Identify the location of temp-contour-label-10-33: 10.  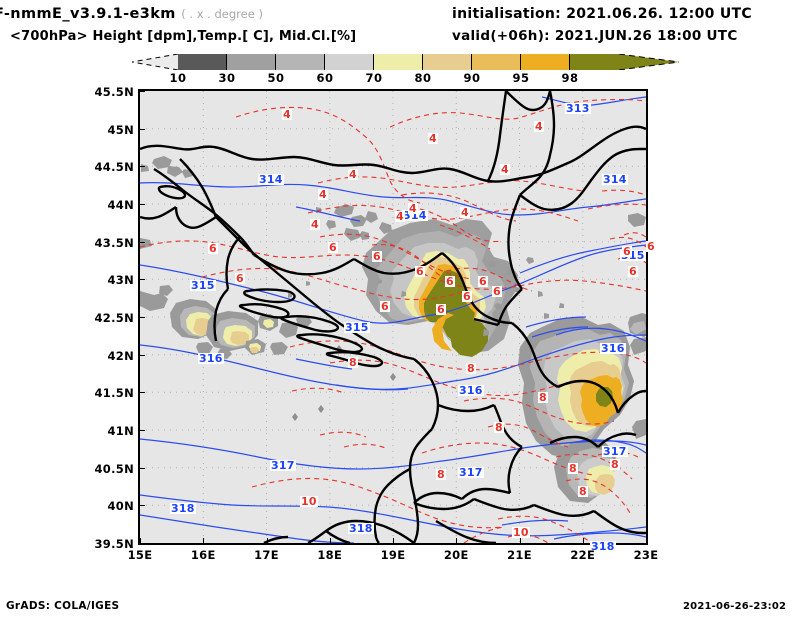
(521, 532).